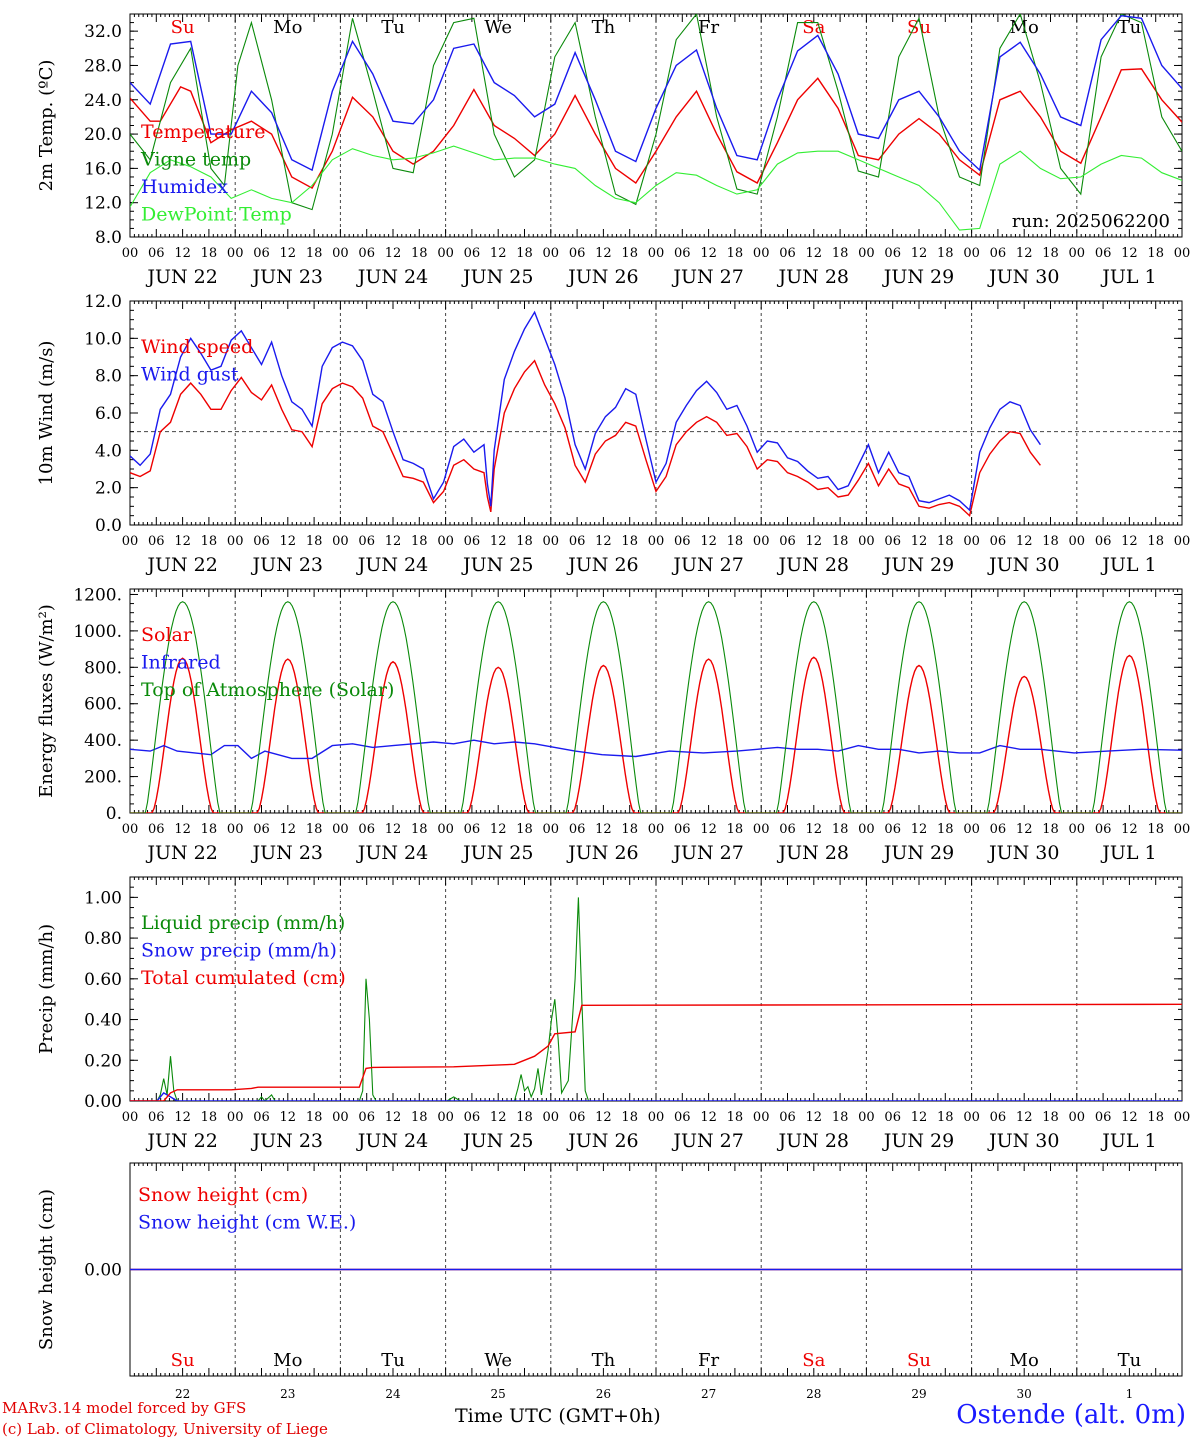  What do you see at coordinates (195, 160) in the screenshot?
I see `legend-entry: Vigne temp` at bounding box center [195, 160].